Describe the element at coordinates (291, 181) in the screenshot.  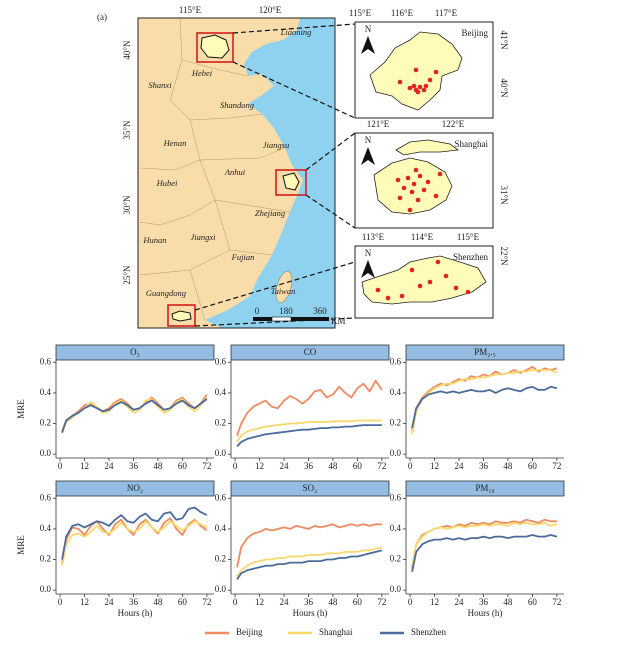
I see `shanghai-shape` at that location.